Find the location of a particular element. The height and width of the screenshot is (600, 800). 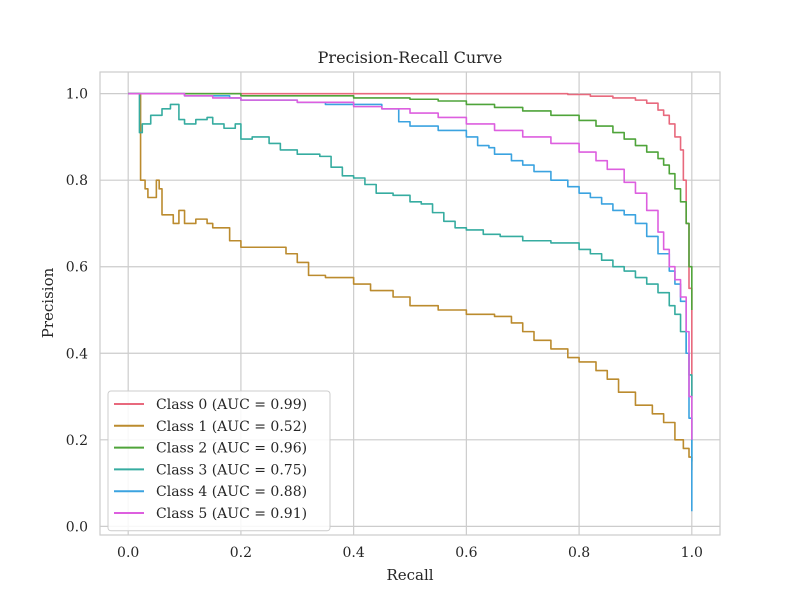

y-tick-label: 0.4 is located at coordinates (77, 354).